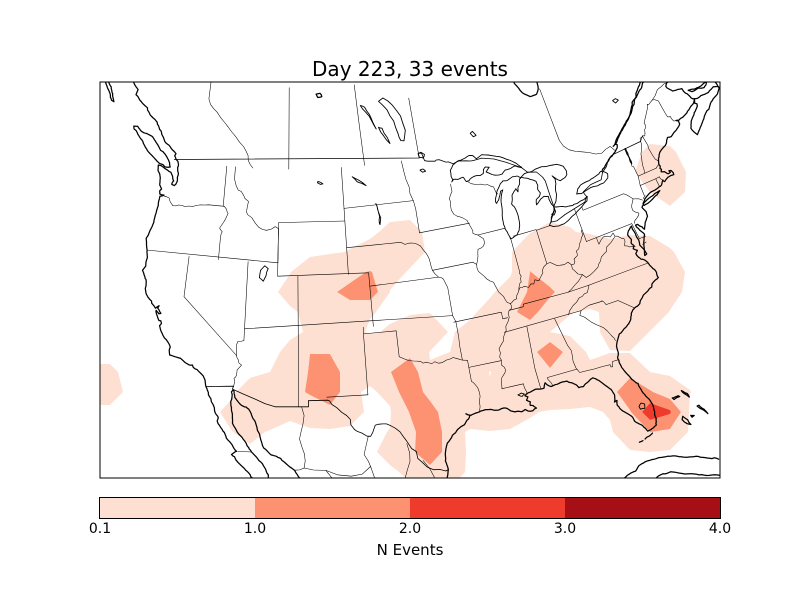  I want to click on contour-band-2.0-3.0, so click(656, 411).